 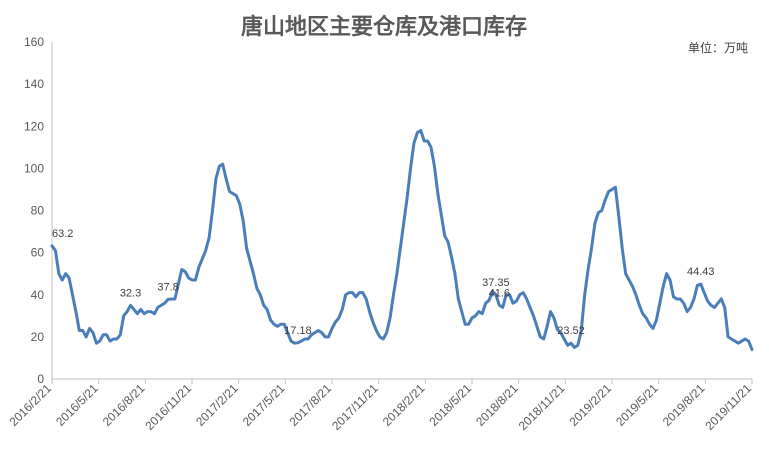 What do you see at coordinates (728, 407) in the screenshot?
I see `x-tick-label: 2019/11/21` at bounding box center [728, 407].